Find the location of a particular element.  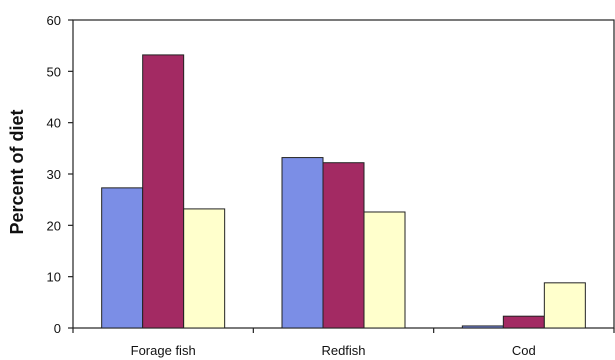

x-category-label: Cod is located at coordinates (524, 350).